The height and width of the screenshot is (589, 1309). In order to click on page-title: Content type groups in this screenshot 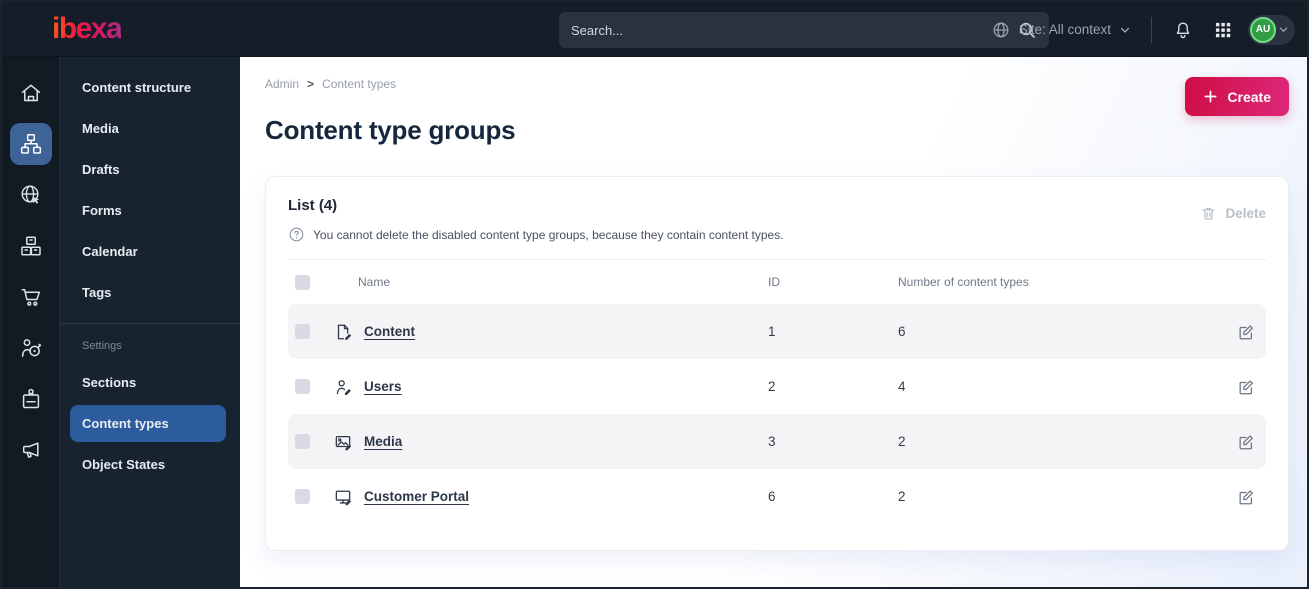, I will do `click(390, 130)`.